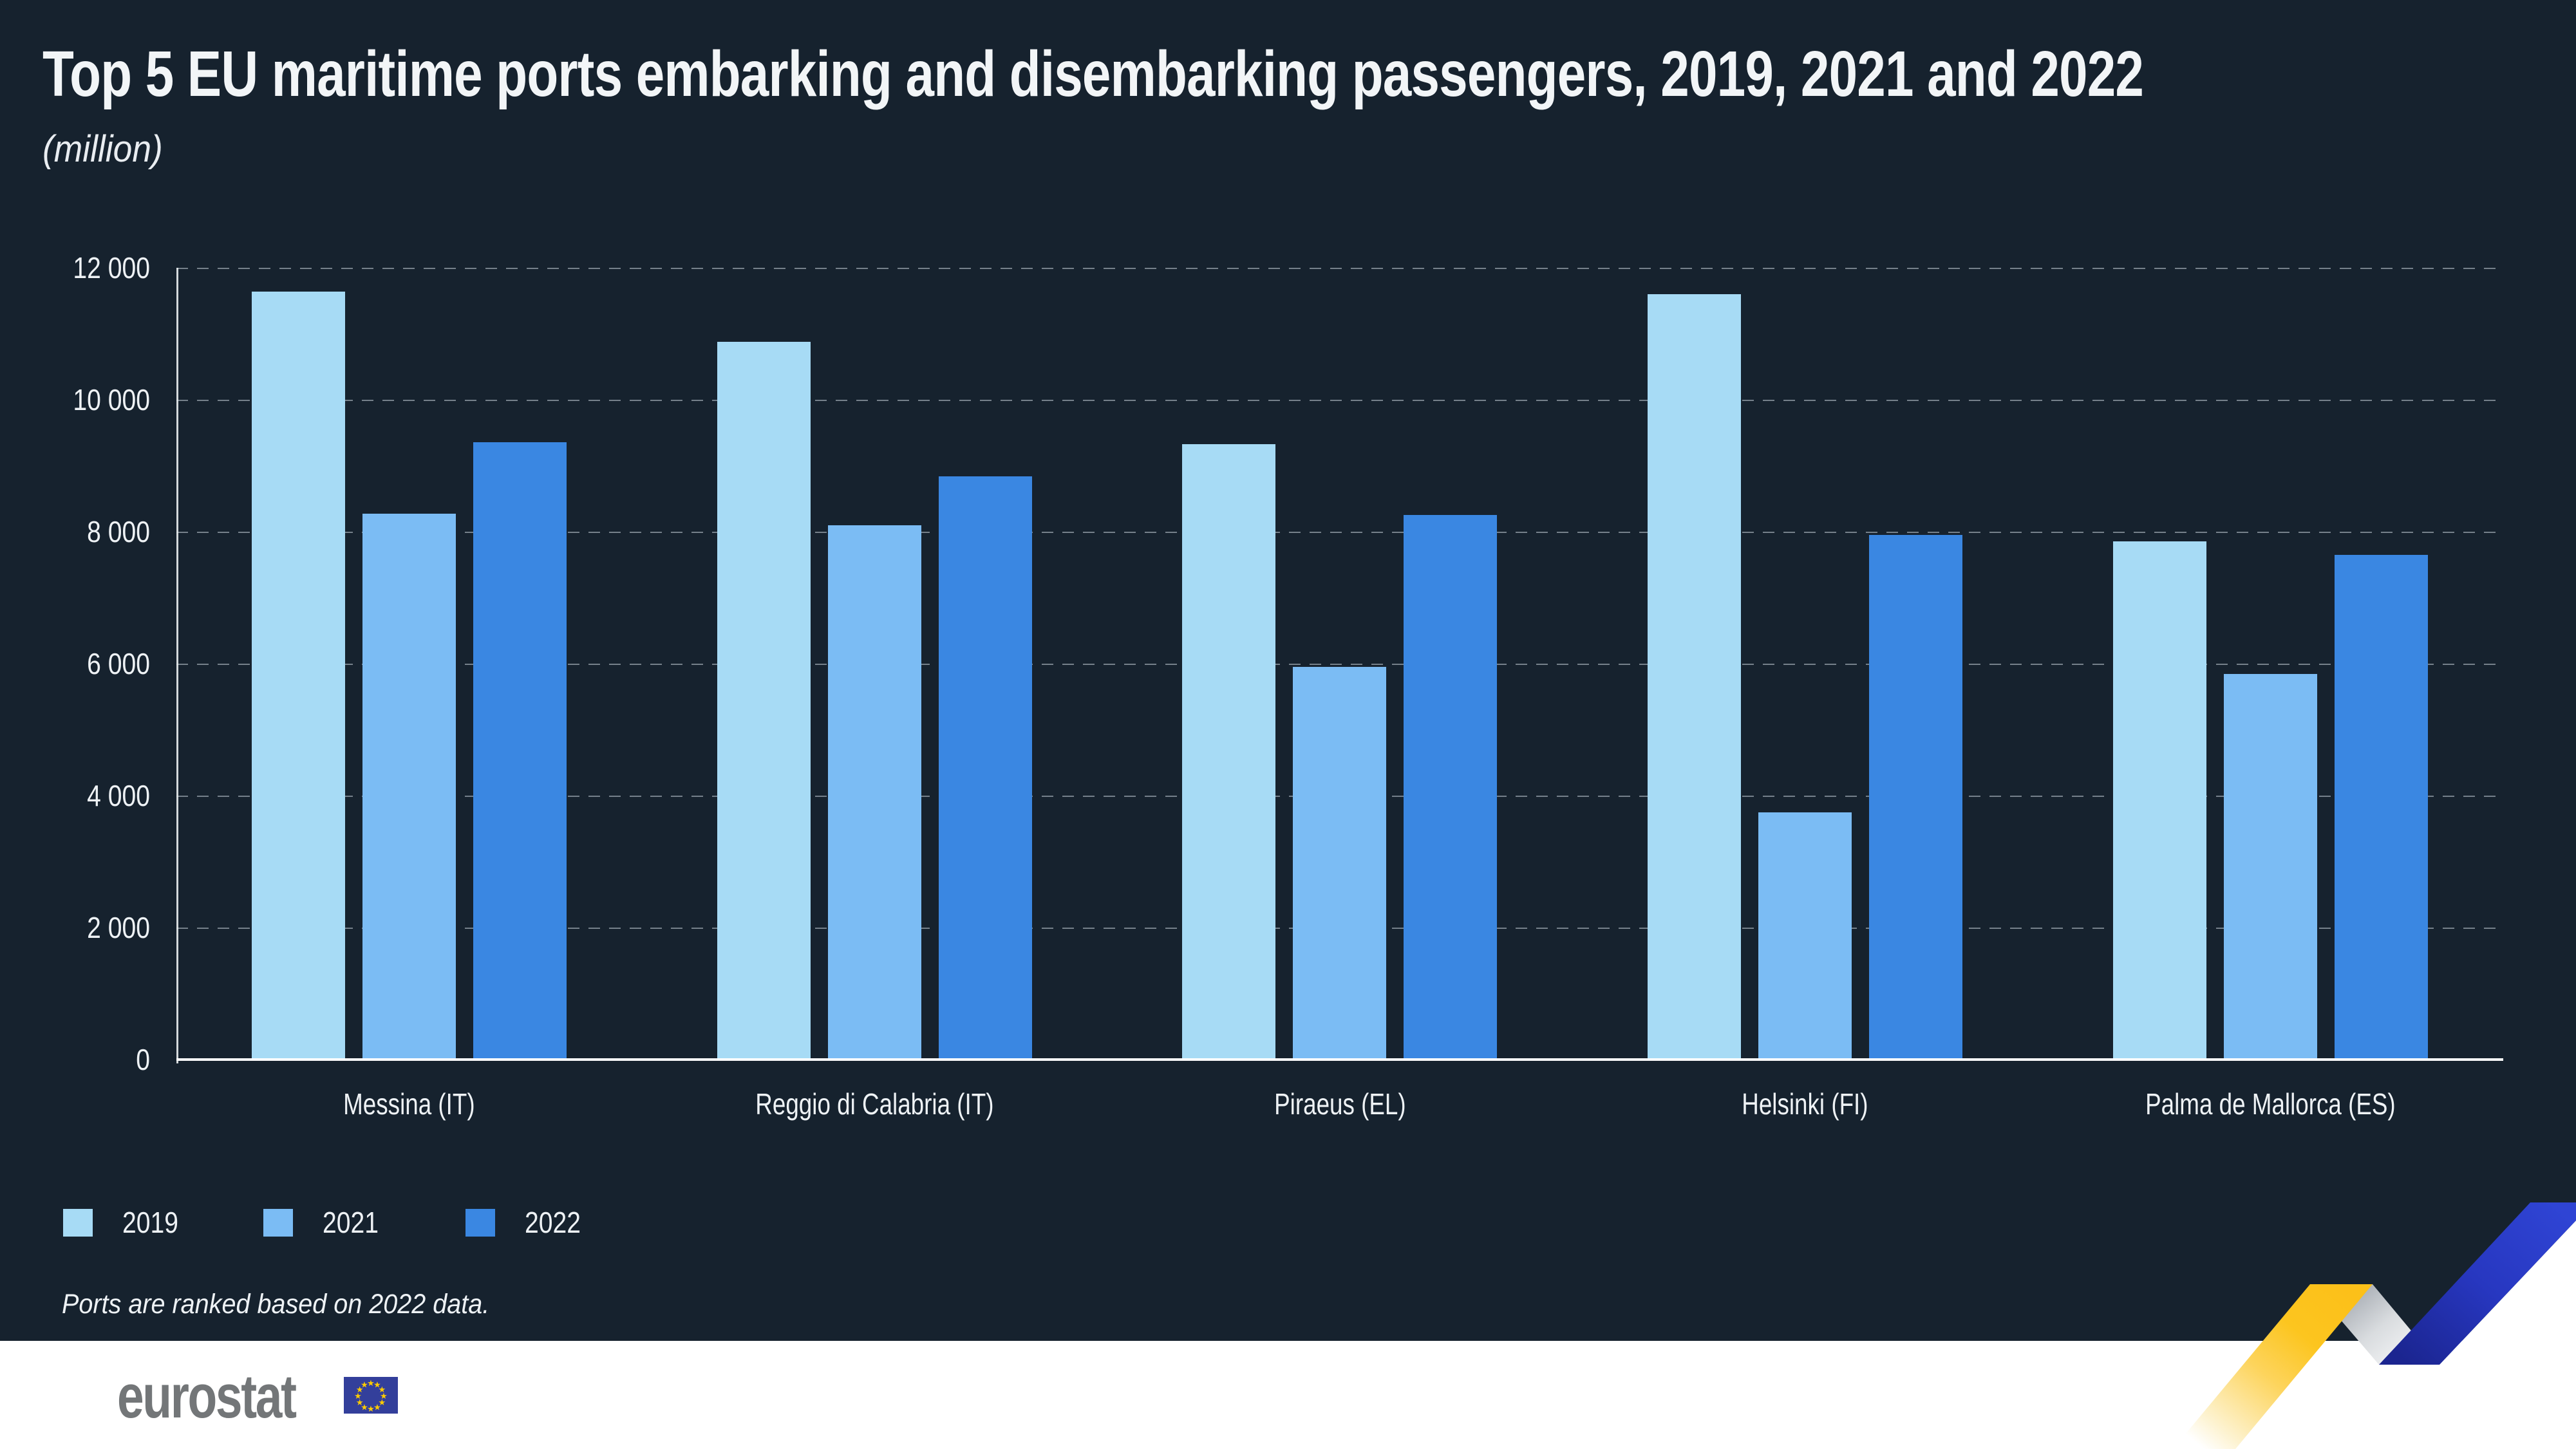 Image resolution: width=2576 pixels, height=1449 pixels. I want to click on chart-unit-subtitle: (million), so click(102, 149).